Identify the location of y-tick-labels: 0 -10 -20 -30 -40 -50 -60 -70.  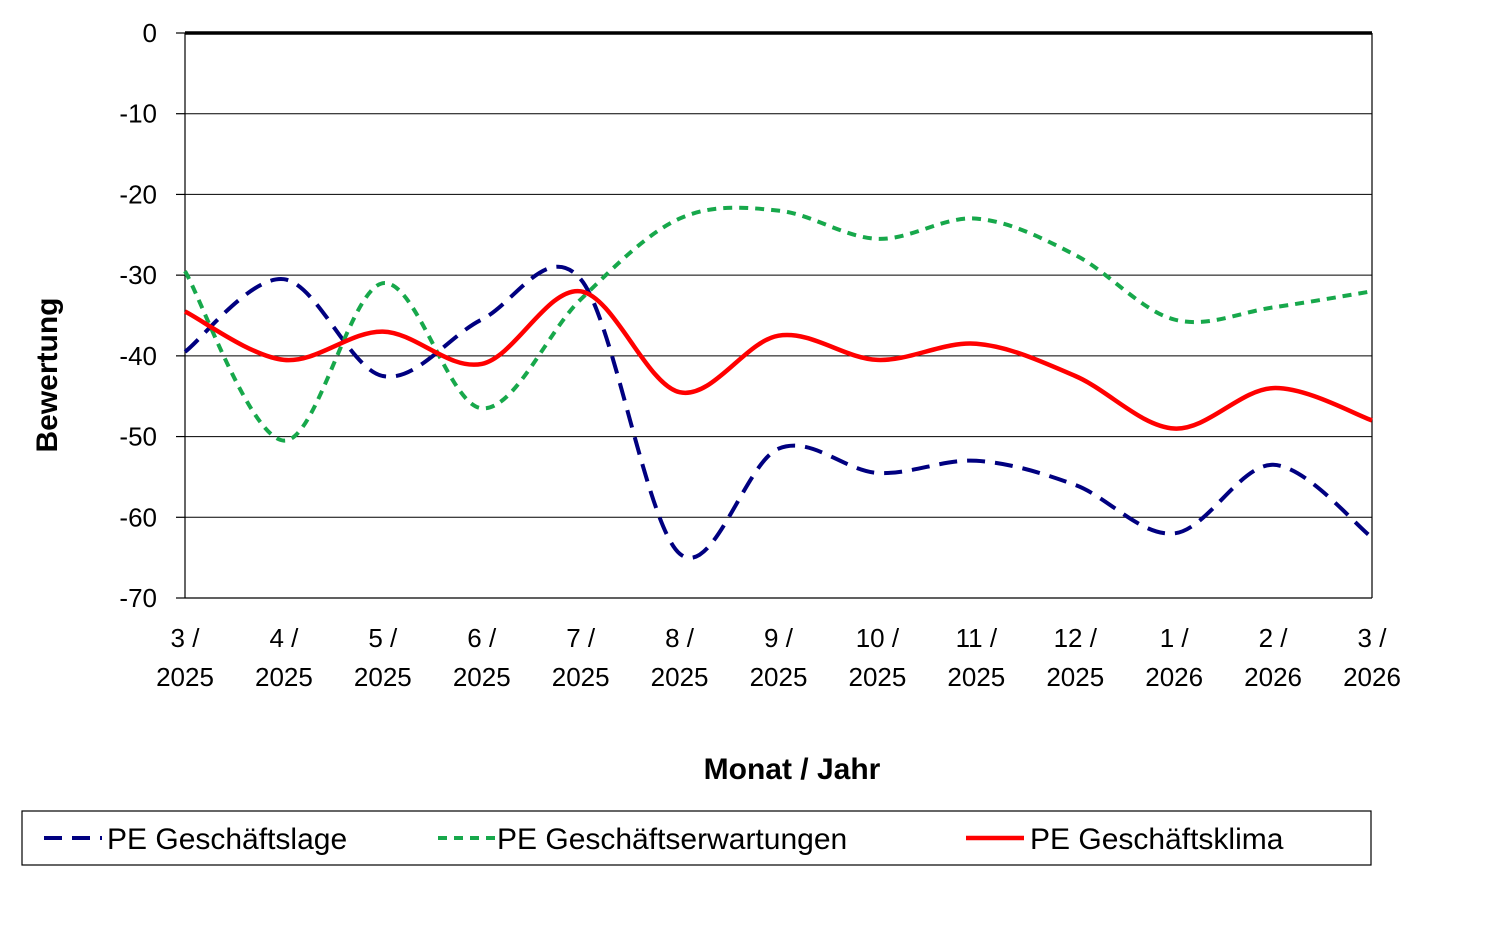
(138, 315).